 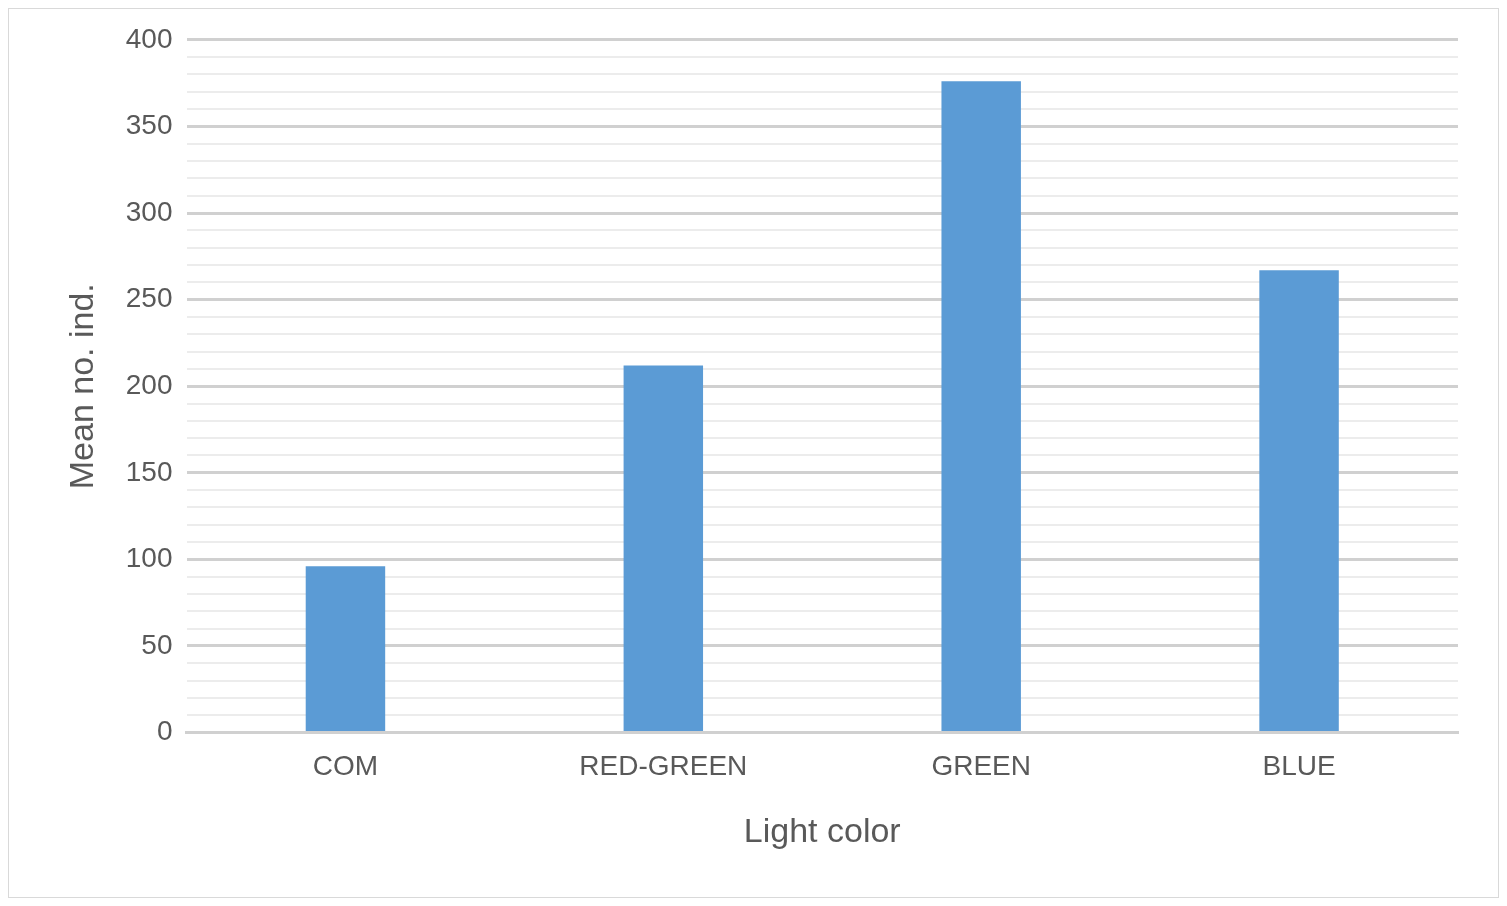 I want to click on y-tick-label: 100, so click(x=149, y=558).